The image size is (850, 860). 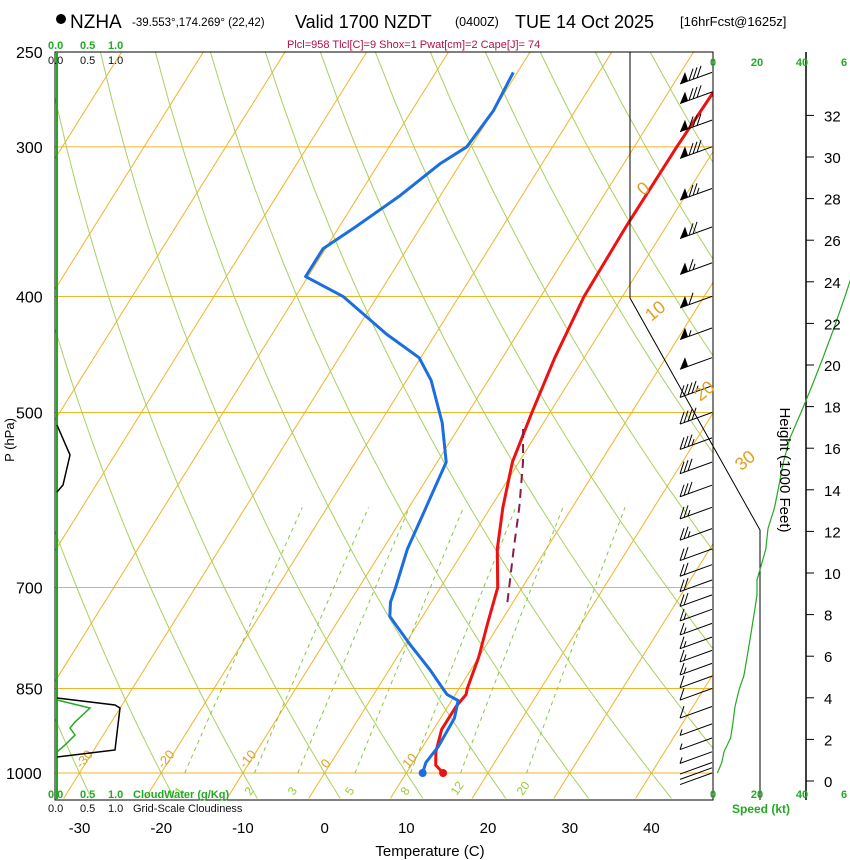 I want to click on height-panel-border, so click(x=695, y=426).